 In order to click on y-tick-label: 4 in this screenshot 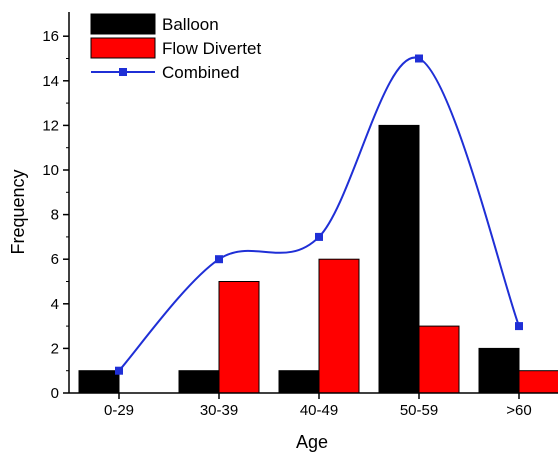, I will do `click(55, 304)`.